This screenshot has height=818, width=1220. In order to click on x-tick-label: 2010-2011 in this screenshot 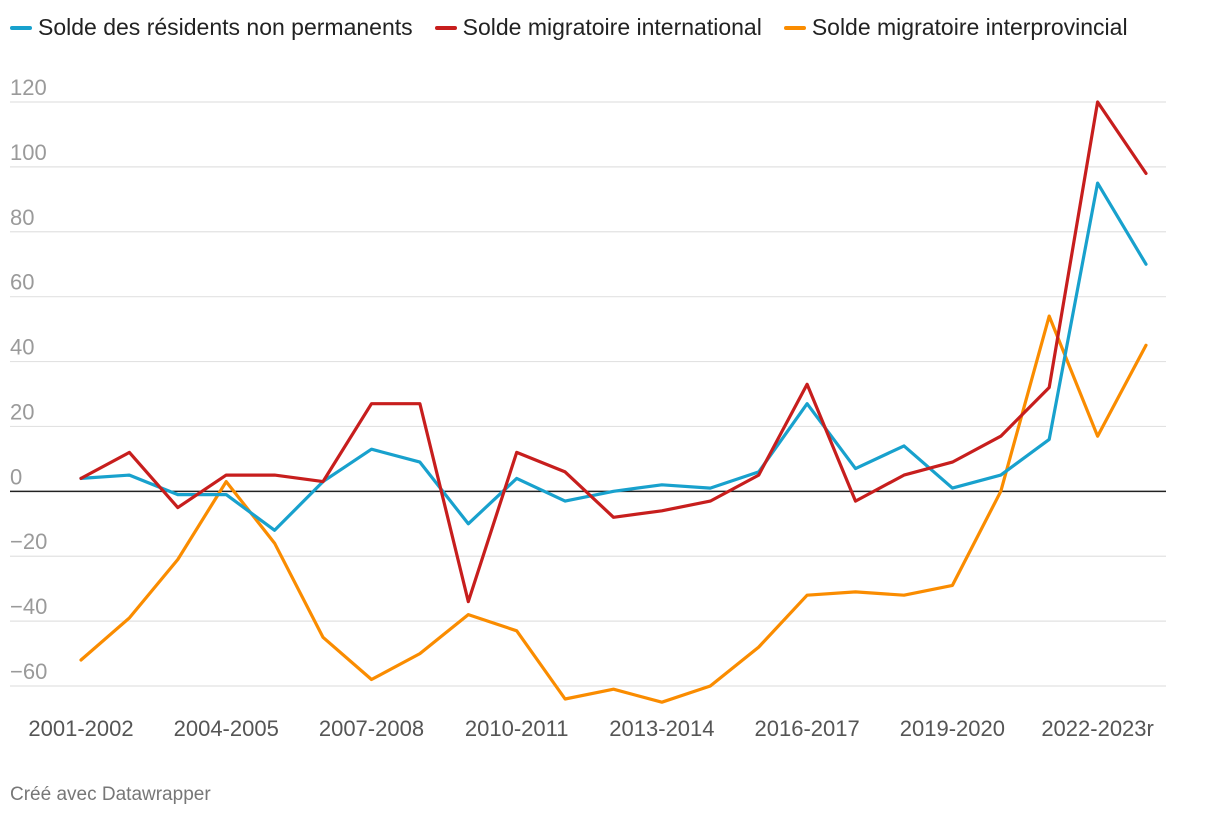, I will do `click(517, 728)`.